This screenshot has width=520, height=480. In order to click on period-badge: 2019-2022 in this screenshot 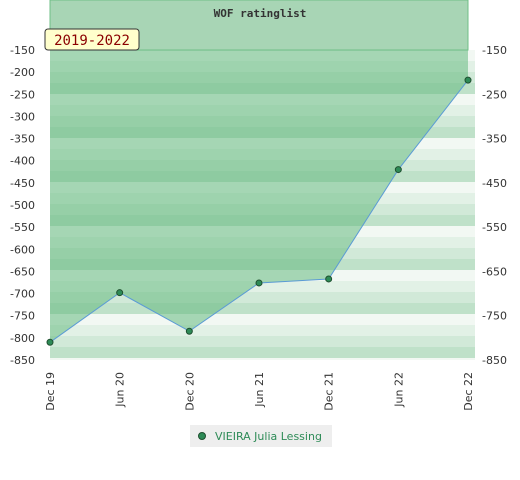, I will do `click(92, 39)`.